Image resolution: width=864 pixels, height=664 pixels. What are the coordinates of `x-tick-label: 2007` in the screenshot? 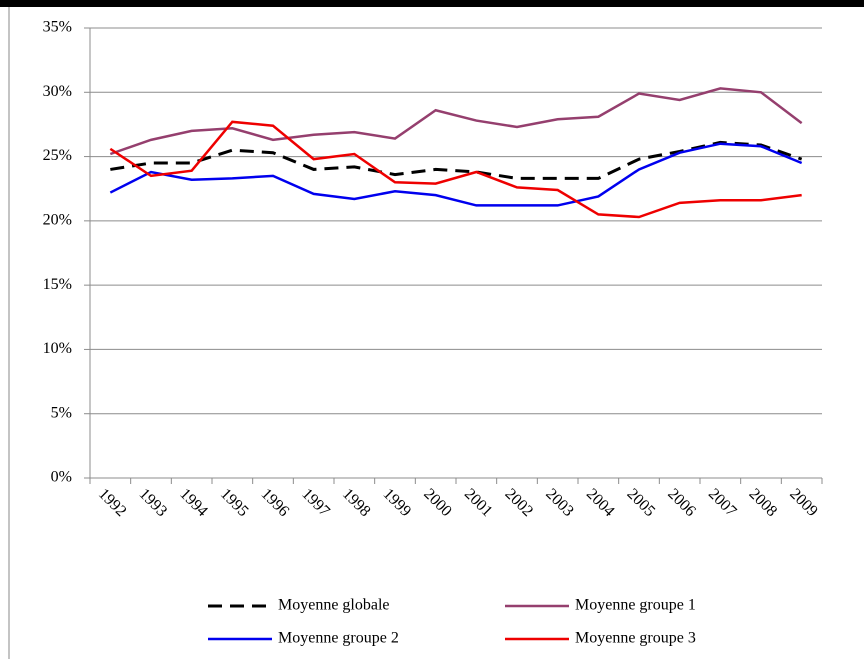 It's located at (722, 502).